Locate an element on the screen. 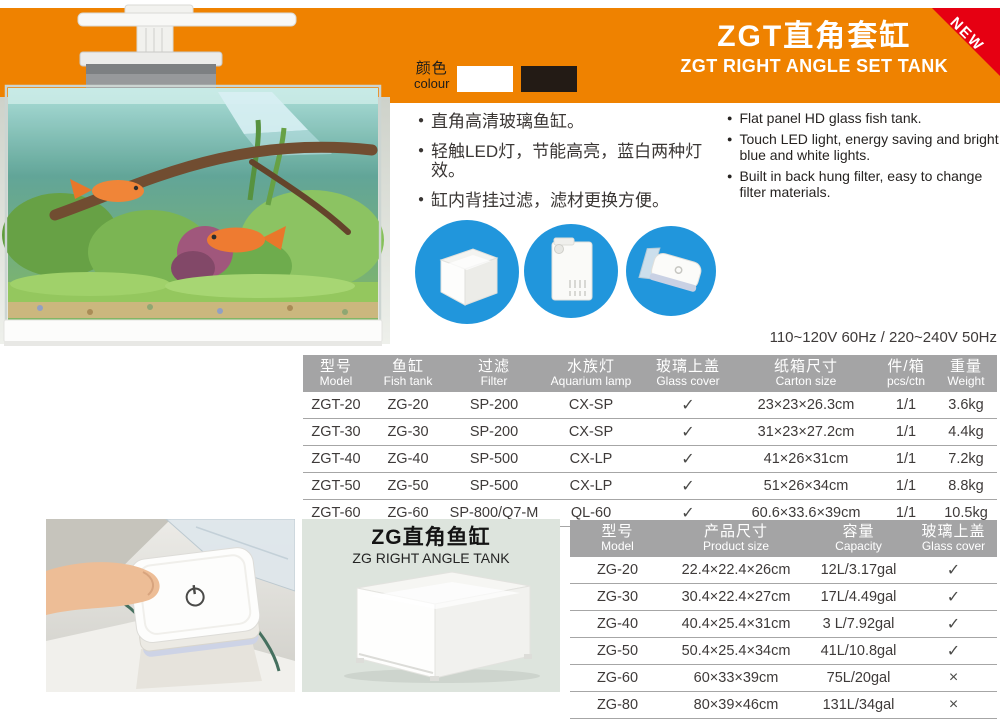  color-swatch-black is located at coordinates (549, 79).